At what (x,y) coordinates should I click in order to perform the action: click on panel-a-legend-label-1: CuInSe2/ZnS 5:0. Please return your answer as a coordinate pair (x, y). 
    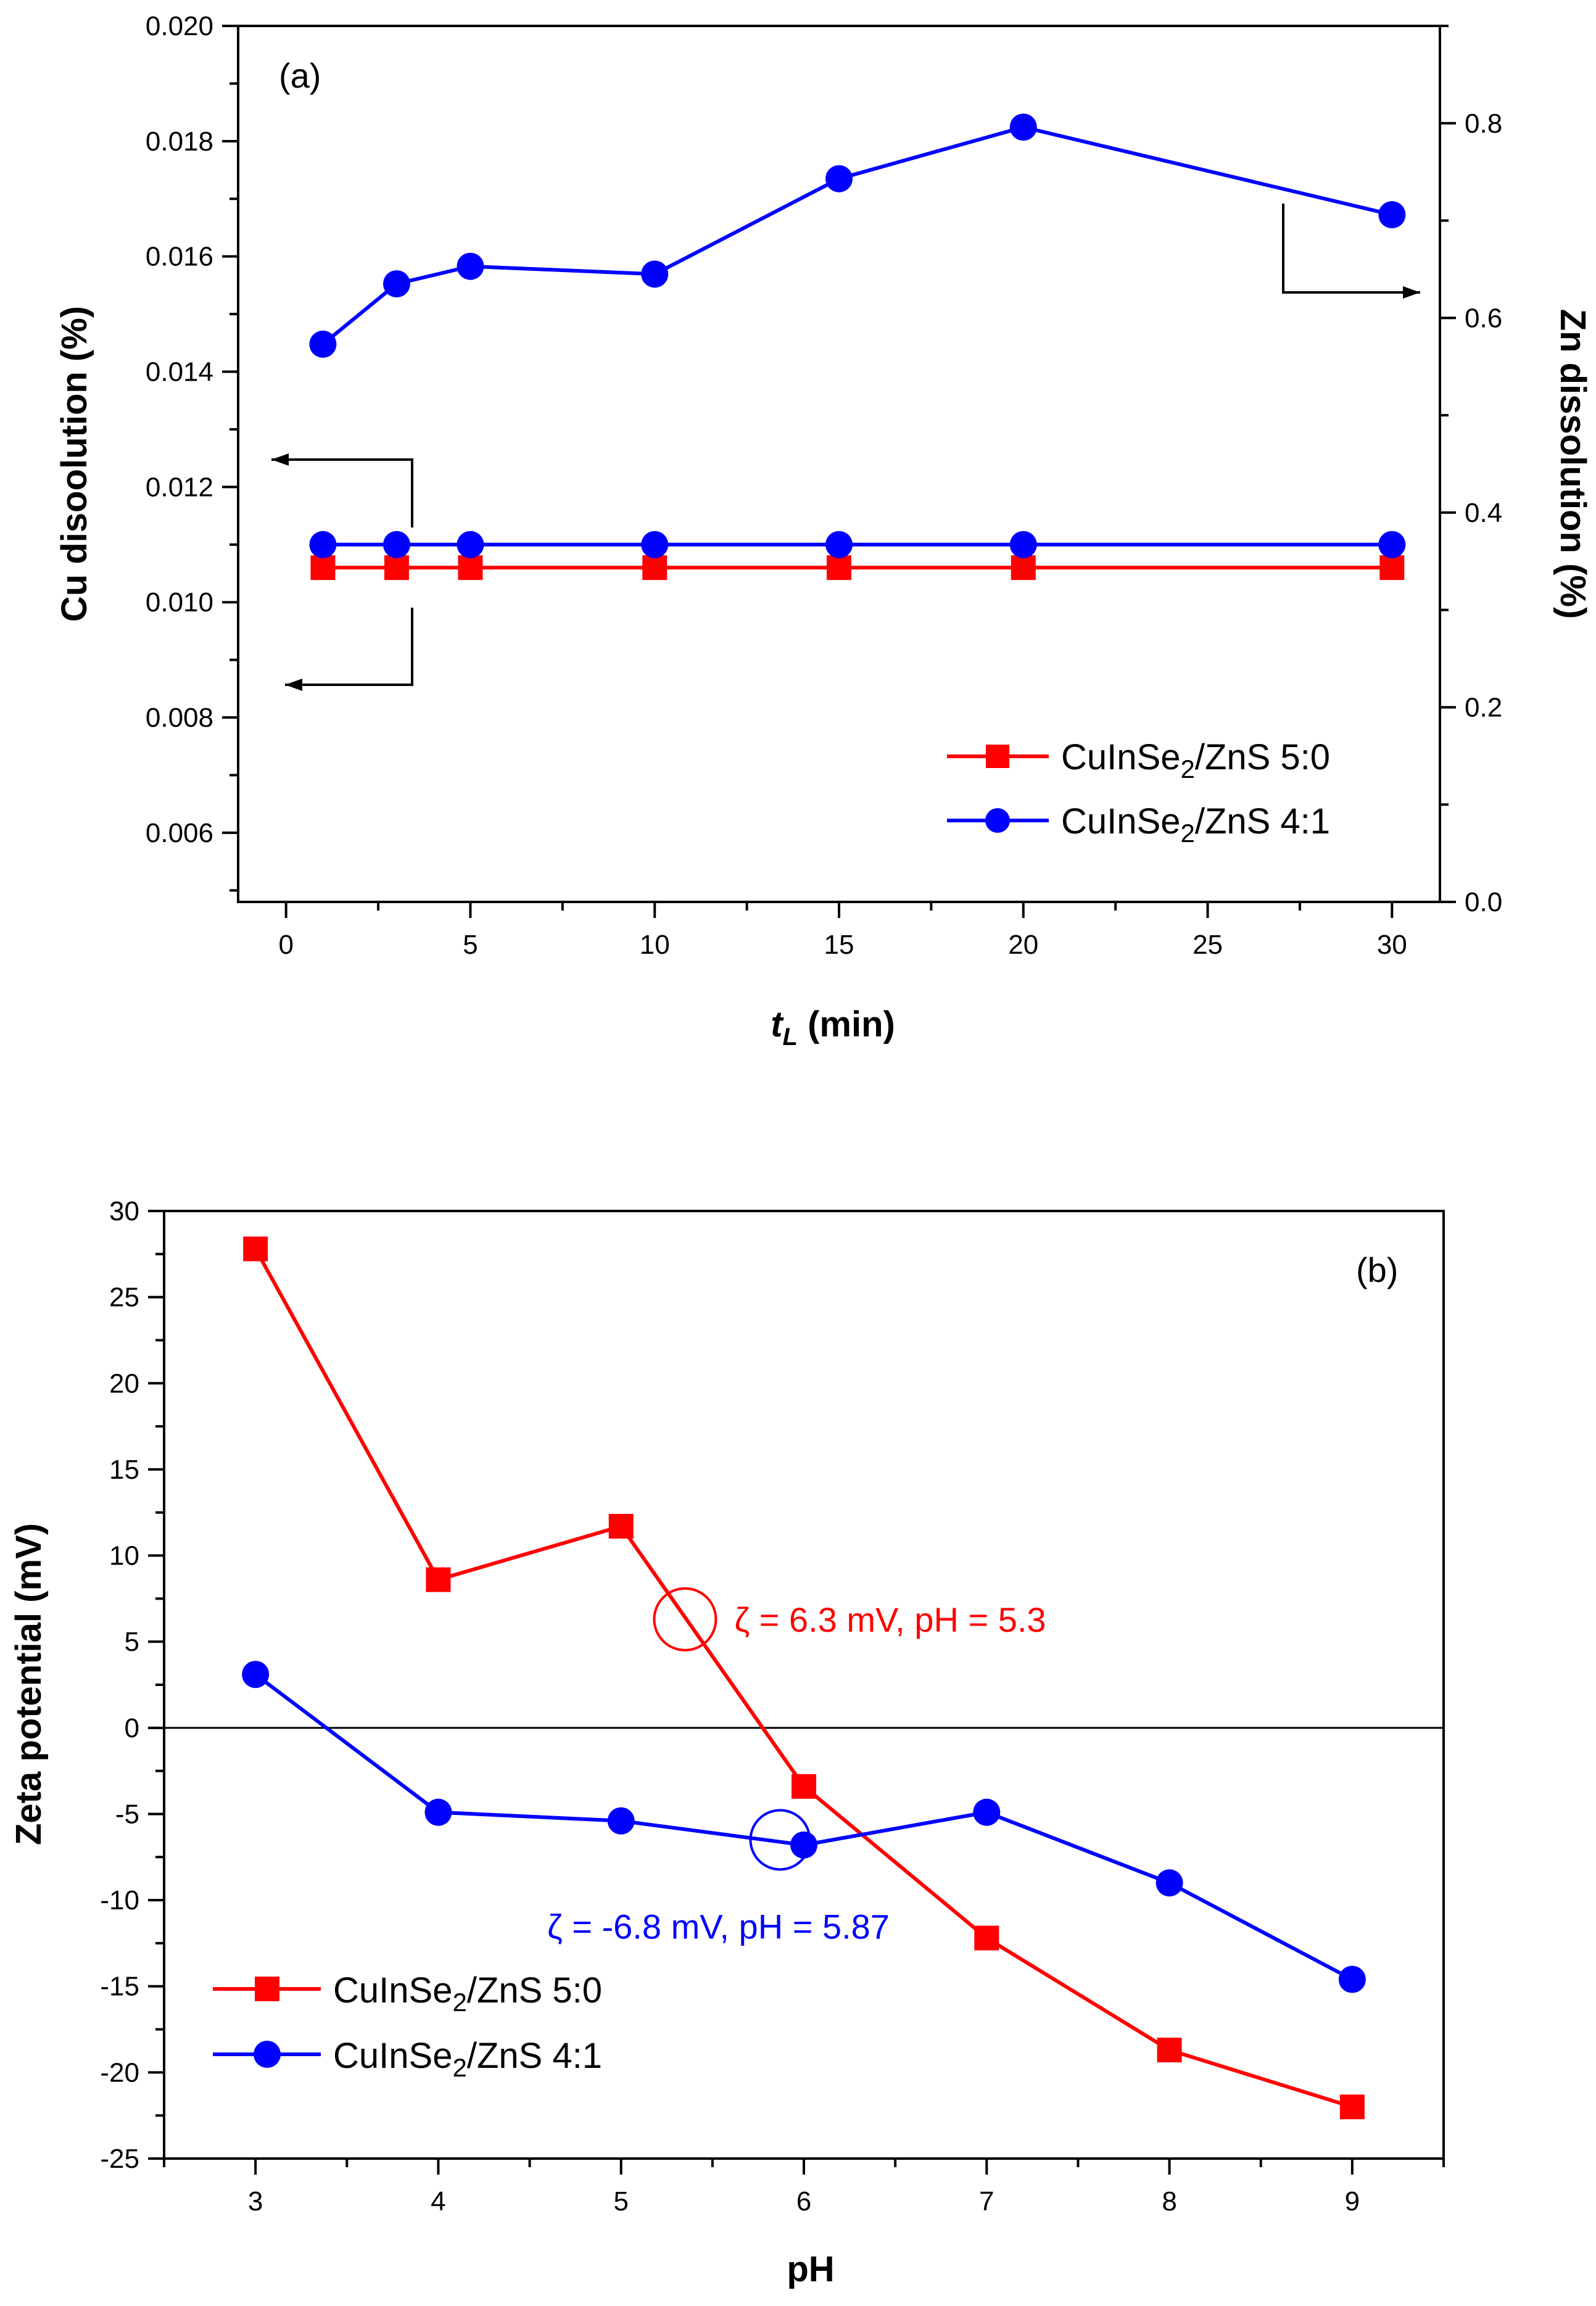
    Looking at the image, I should click on (1195, 760).